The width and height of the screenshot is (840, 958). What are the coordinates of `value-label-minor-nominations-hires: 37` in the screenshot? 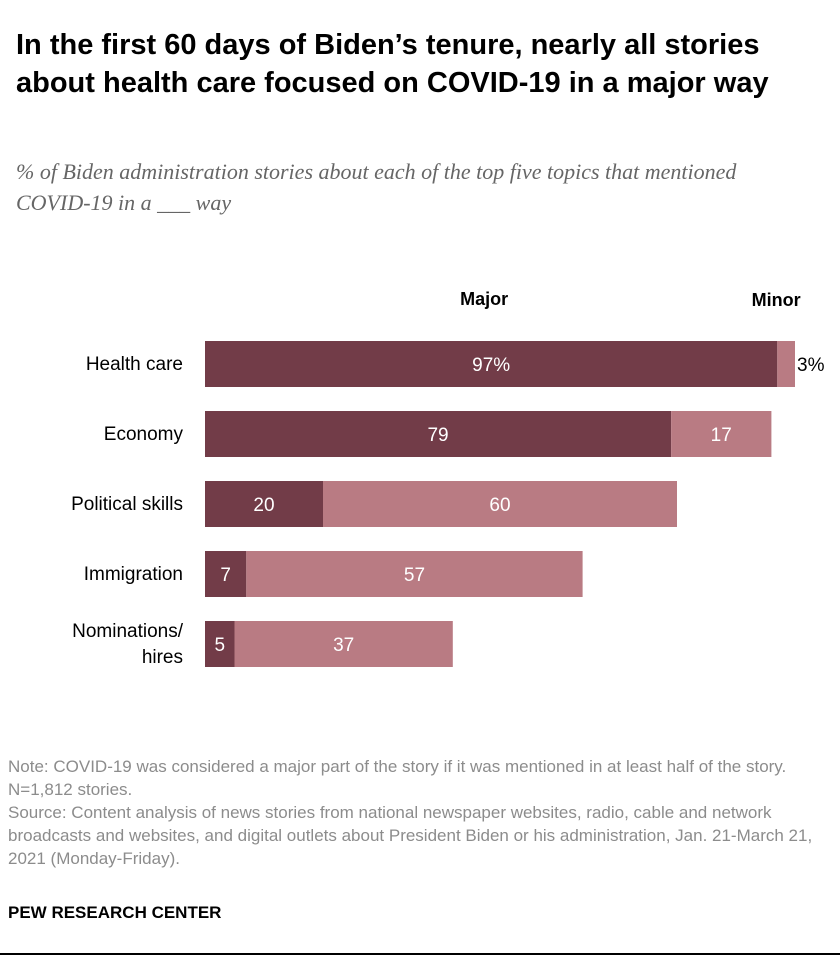 It's located at (343, 645).